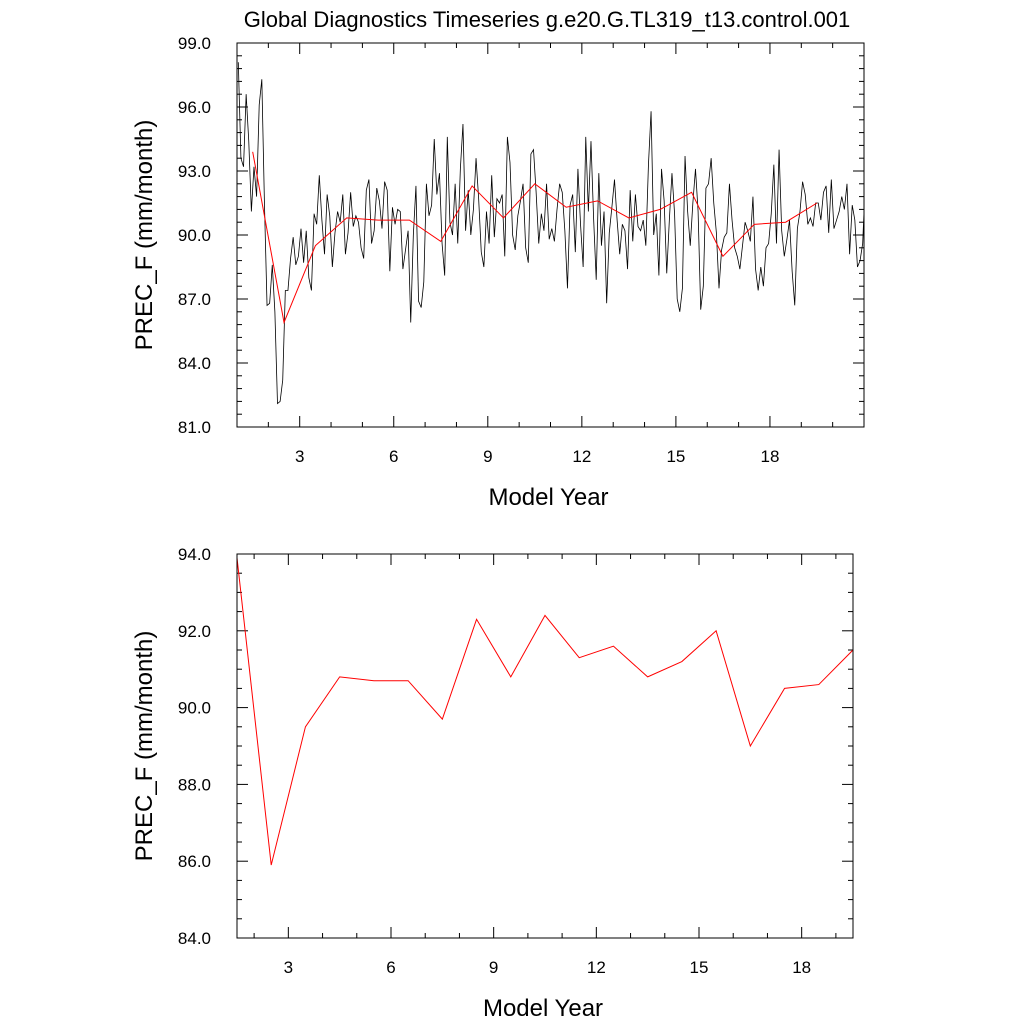  I want to click on p1-x-tick-label: 15, so click(699, 967).